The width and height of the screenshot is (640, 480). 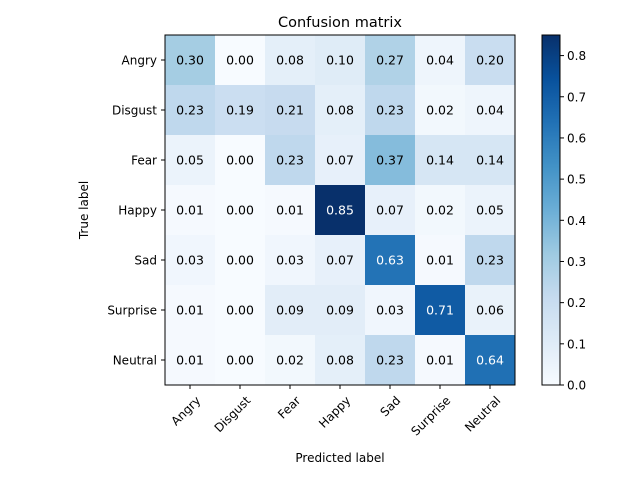 What do you see at coordinates (84, 210) in the screenshot?
I see `y-axis-label: True label` at bounding box center [84, 210].